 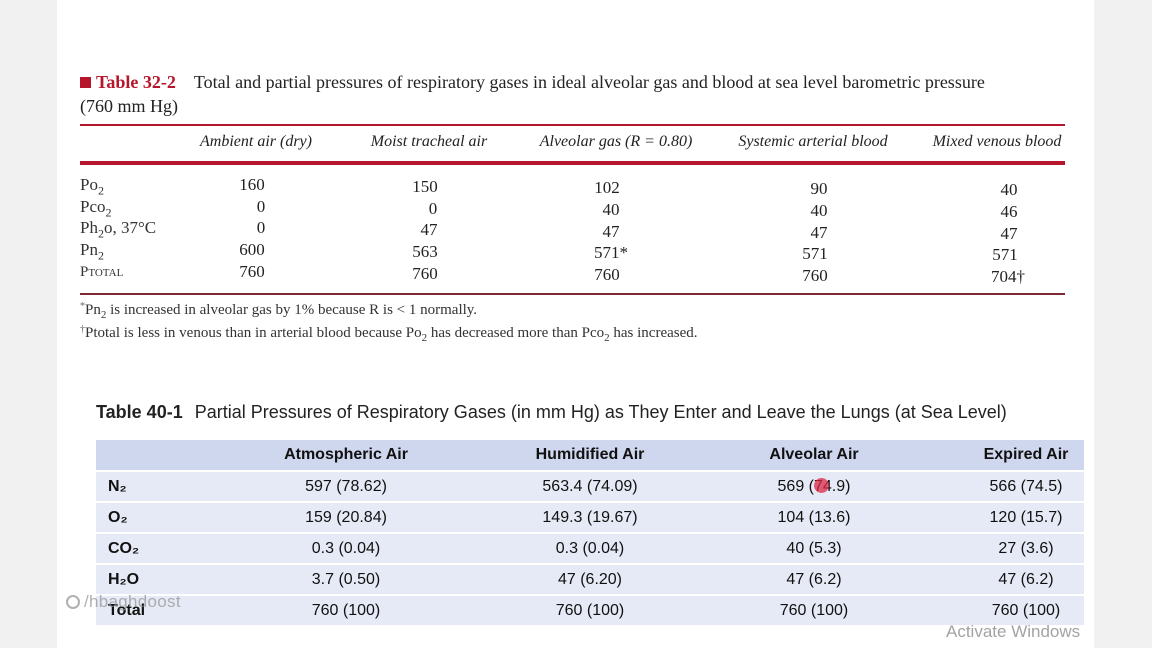 What do you see at coordinates (1026, 548) in the screenshot?
I see `table2-cell: 27 (3.6)` at bounding box center [1026, 548].